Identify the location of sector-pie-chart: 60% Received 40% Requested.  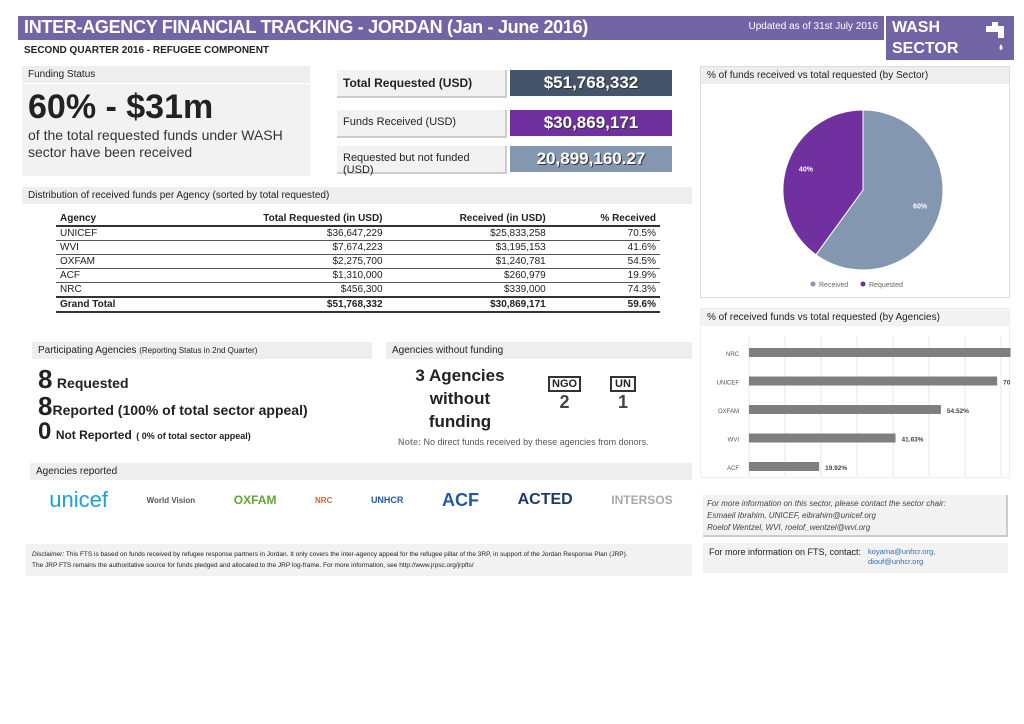
(863, 199).